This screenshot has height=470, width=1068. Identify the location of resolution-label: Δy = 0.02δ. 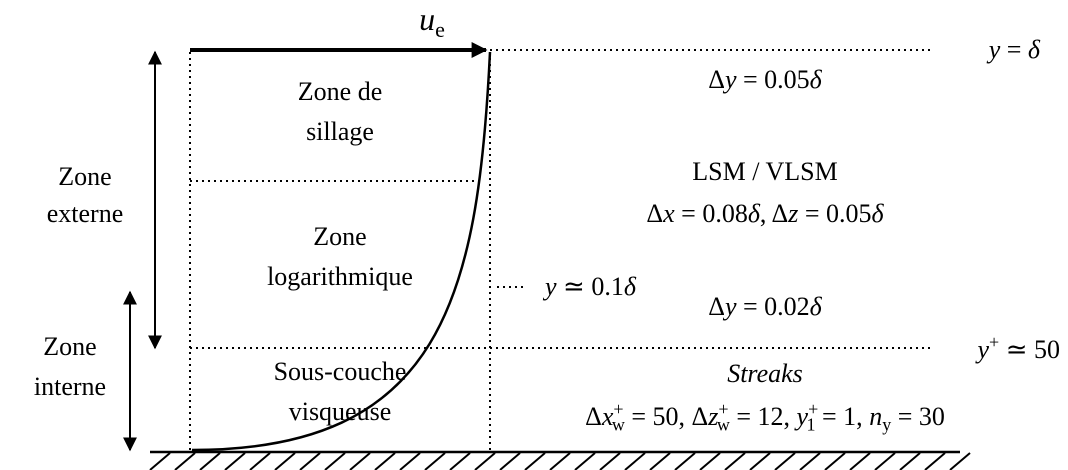
(765, 306).